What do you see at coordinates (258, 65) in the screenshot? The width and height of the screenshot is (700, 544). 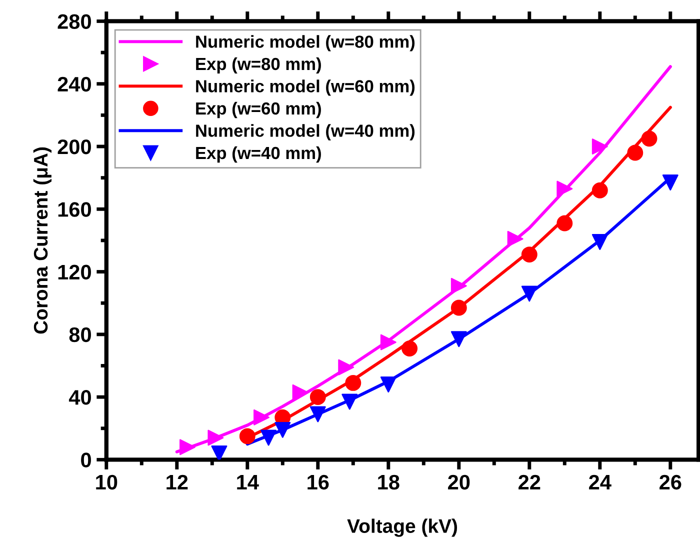 I see `legend-label: Exp (w=80 mm)` at bounding box center [258, 65].